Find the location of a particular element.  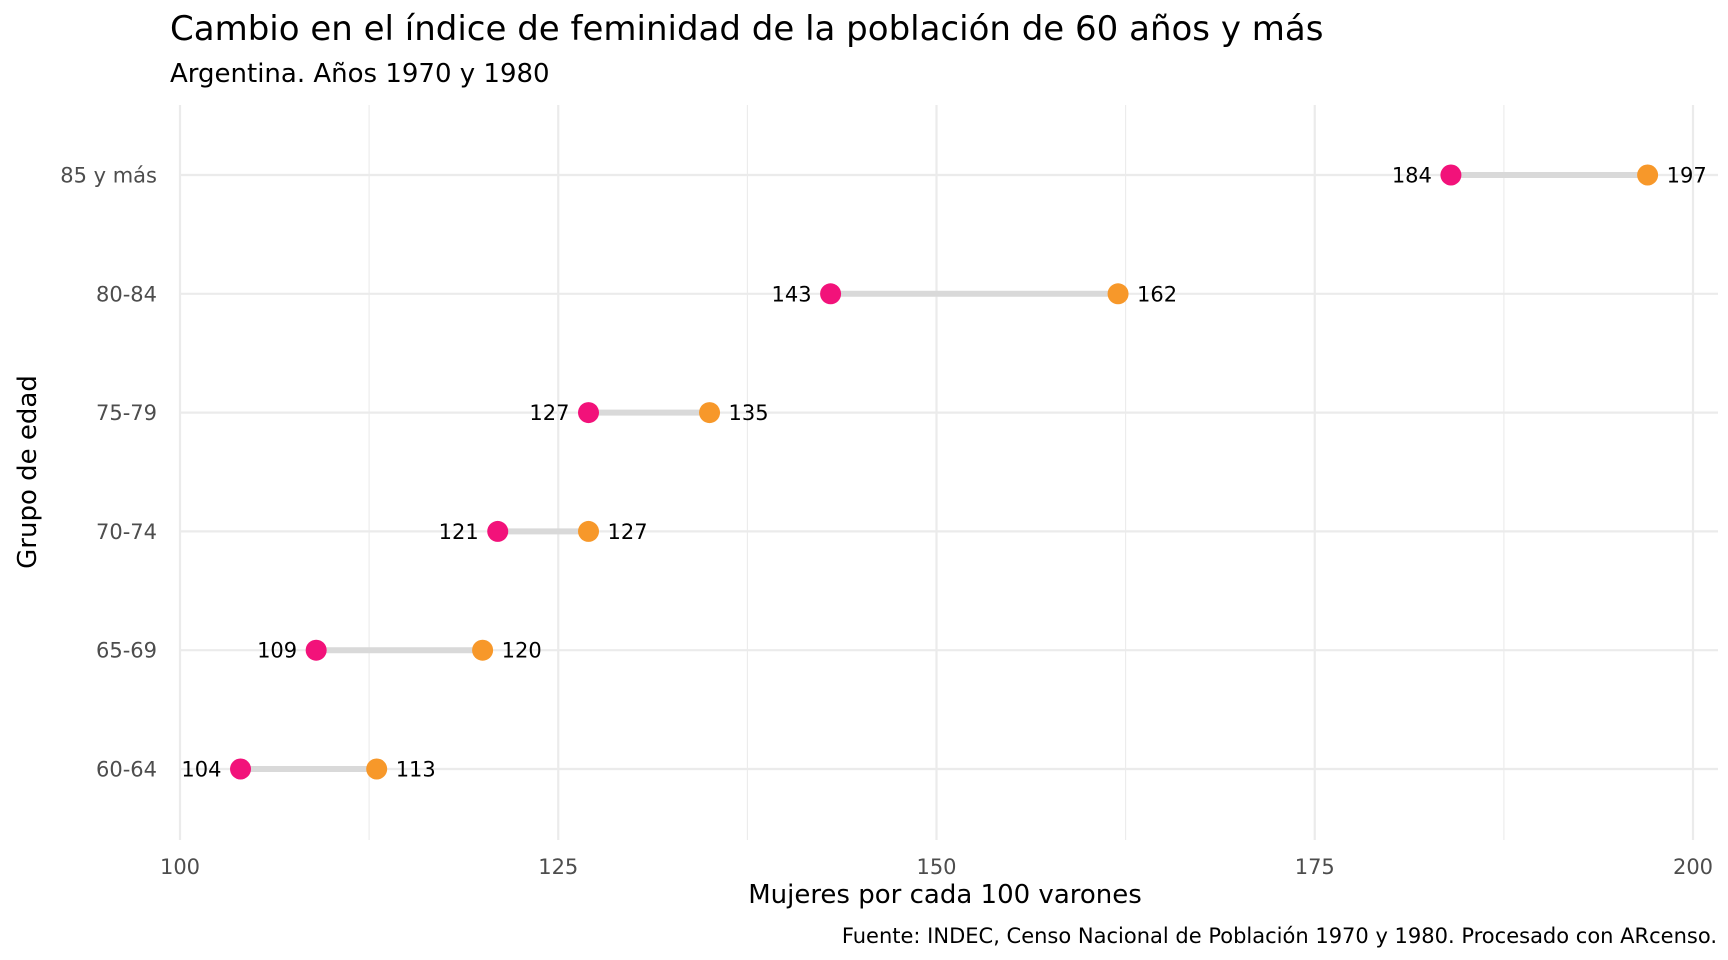

data-label-1980: 127 is located at coordinates (628, 532).